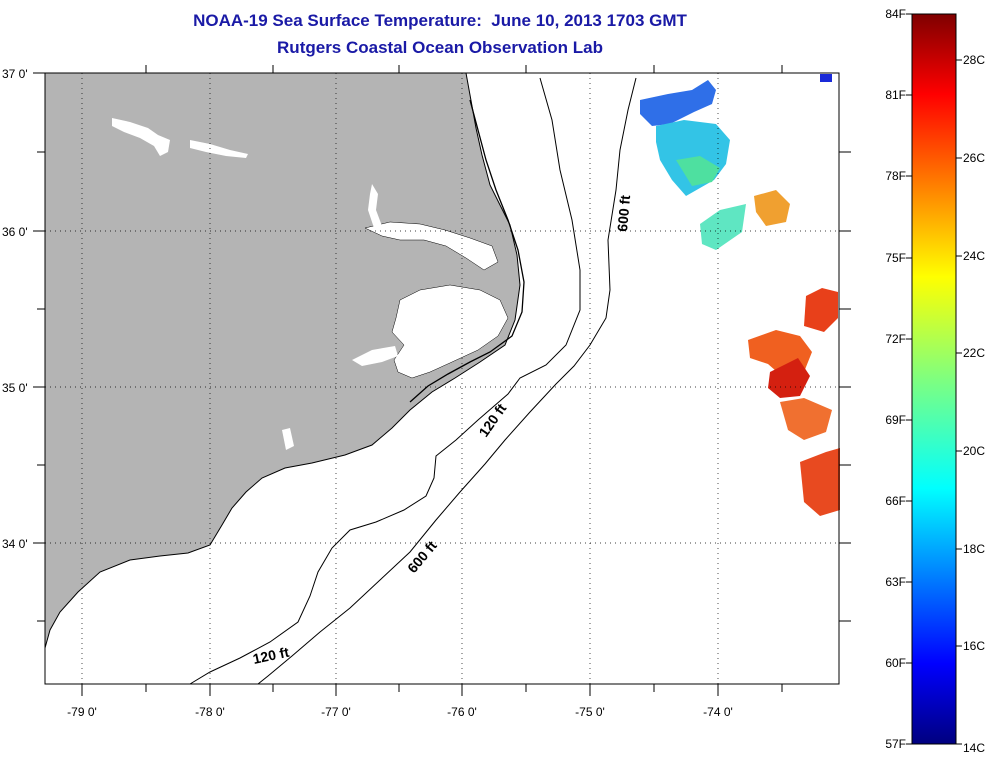 Image resolution: width=992 pixels, height=761 pixels. I want to click on sst-patch-south-red, so click(821, 310).